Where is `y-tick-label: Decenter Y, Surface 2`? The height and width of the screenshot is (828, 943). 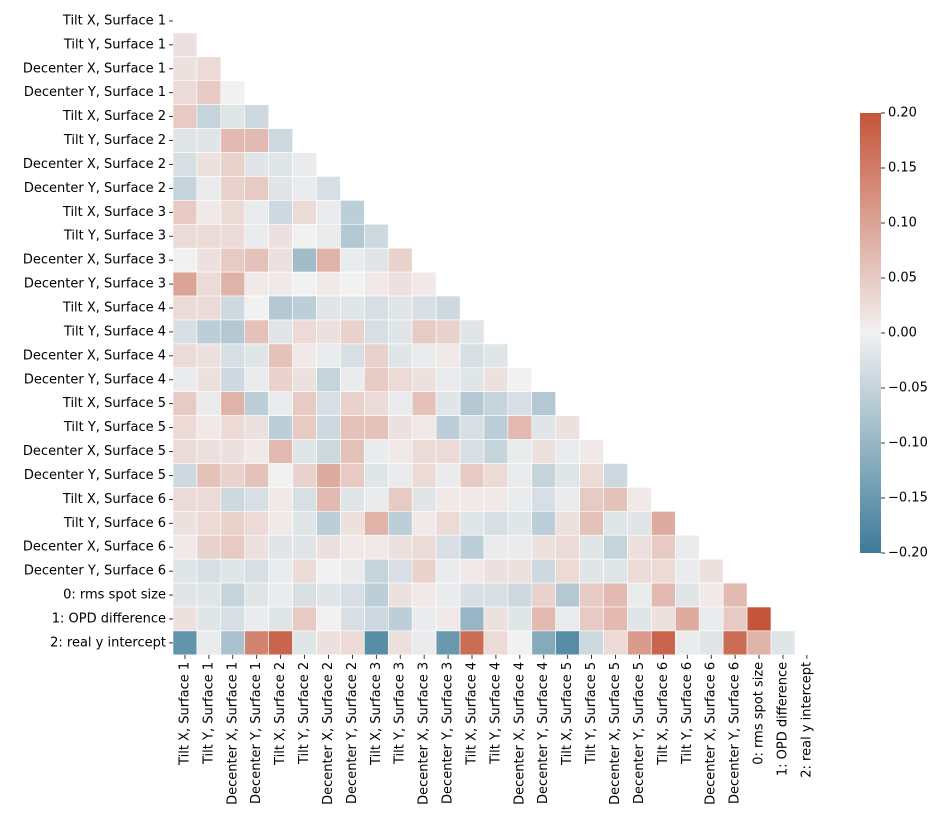 y-tick-label: Decenter Y, Surface 2 is located at coordinates (95, 188).